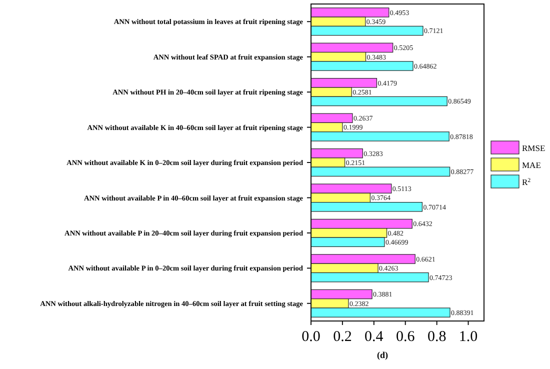 This screenshot has width=550, height=369. What do you see at coordinates (531, 165) in the screenshot?
I see `legend-label: MAE` at bounding box center [531, 165].